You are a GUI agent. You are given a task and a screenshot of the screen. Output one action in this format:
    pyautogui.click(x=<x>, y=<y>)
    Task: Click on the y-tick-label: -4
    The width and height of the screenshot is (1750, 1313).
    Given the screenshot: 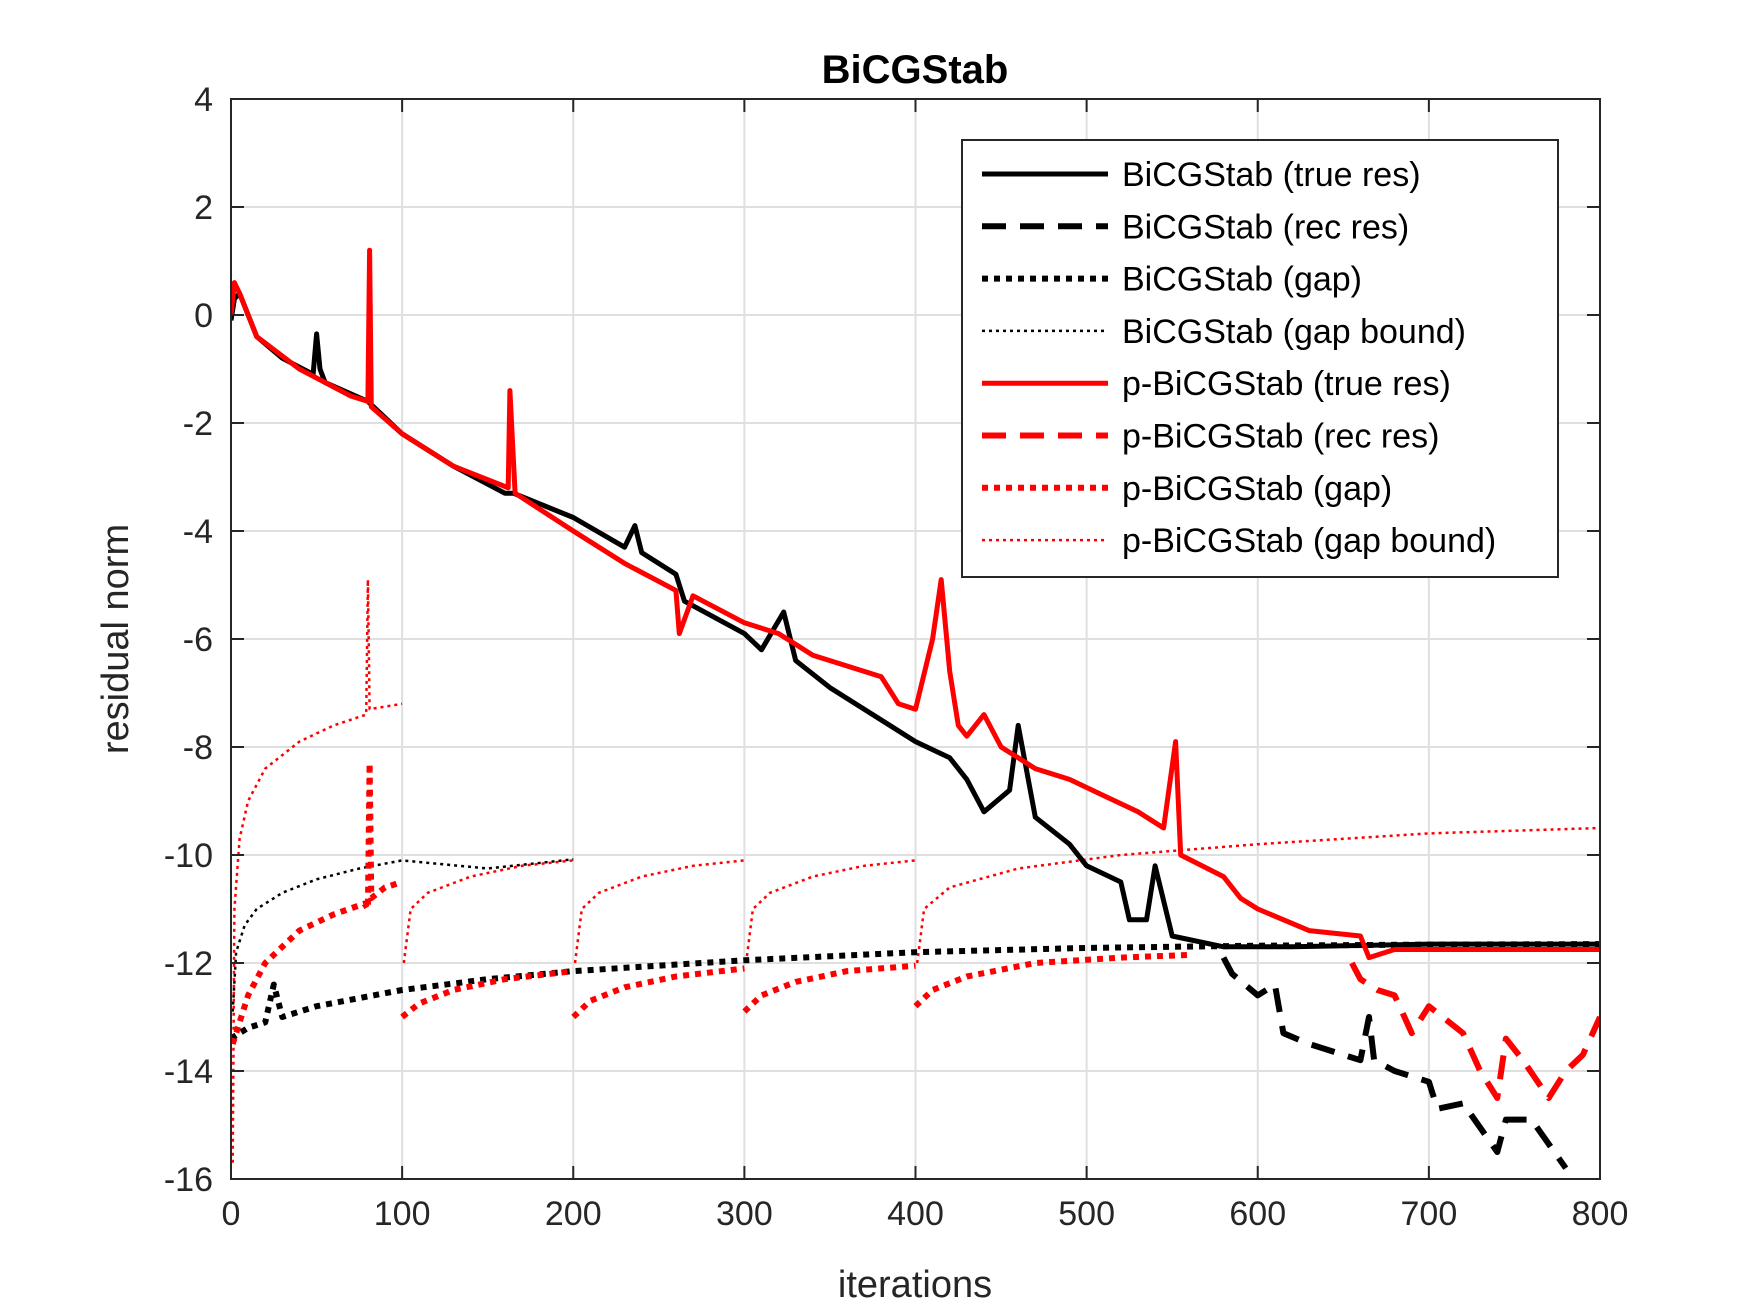 What is the action you would take?
    pyautogui.click(x=198, y=532)
    